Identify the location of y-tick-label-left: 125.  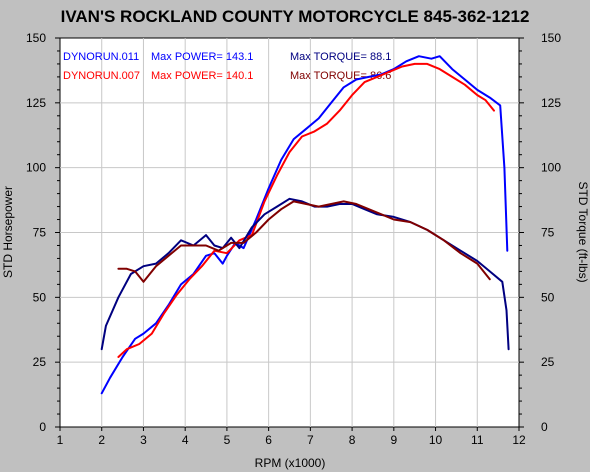
(36, 103).